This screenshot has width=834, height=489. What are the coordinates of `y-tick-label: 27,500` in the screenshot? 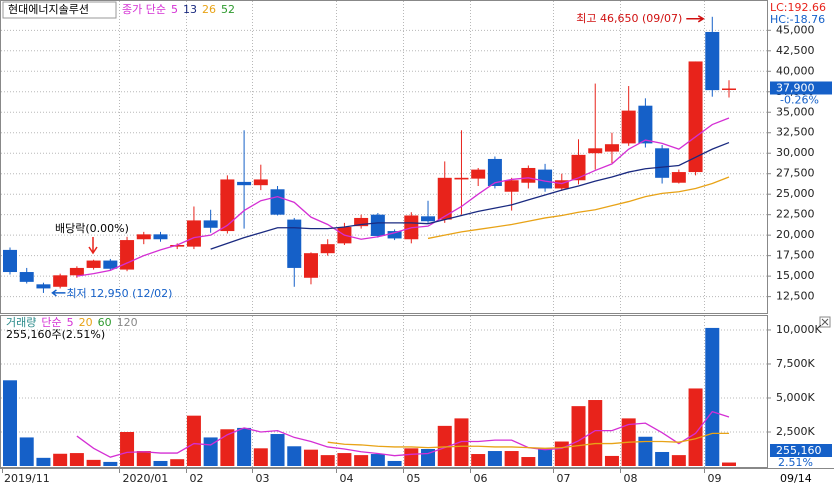 It's located at (795, 173).